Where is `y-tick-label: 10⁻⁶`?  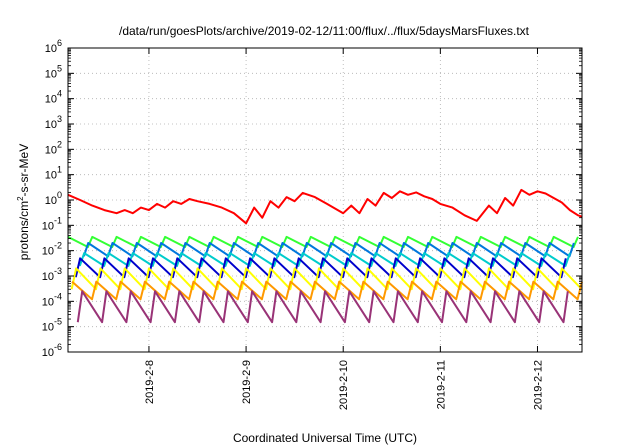 y-tick-label: 10⁻⁶ is located at coordinates (52, 350).